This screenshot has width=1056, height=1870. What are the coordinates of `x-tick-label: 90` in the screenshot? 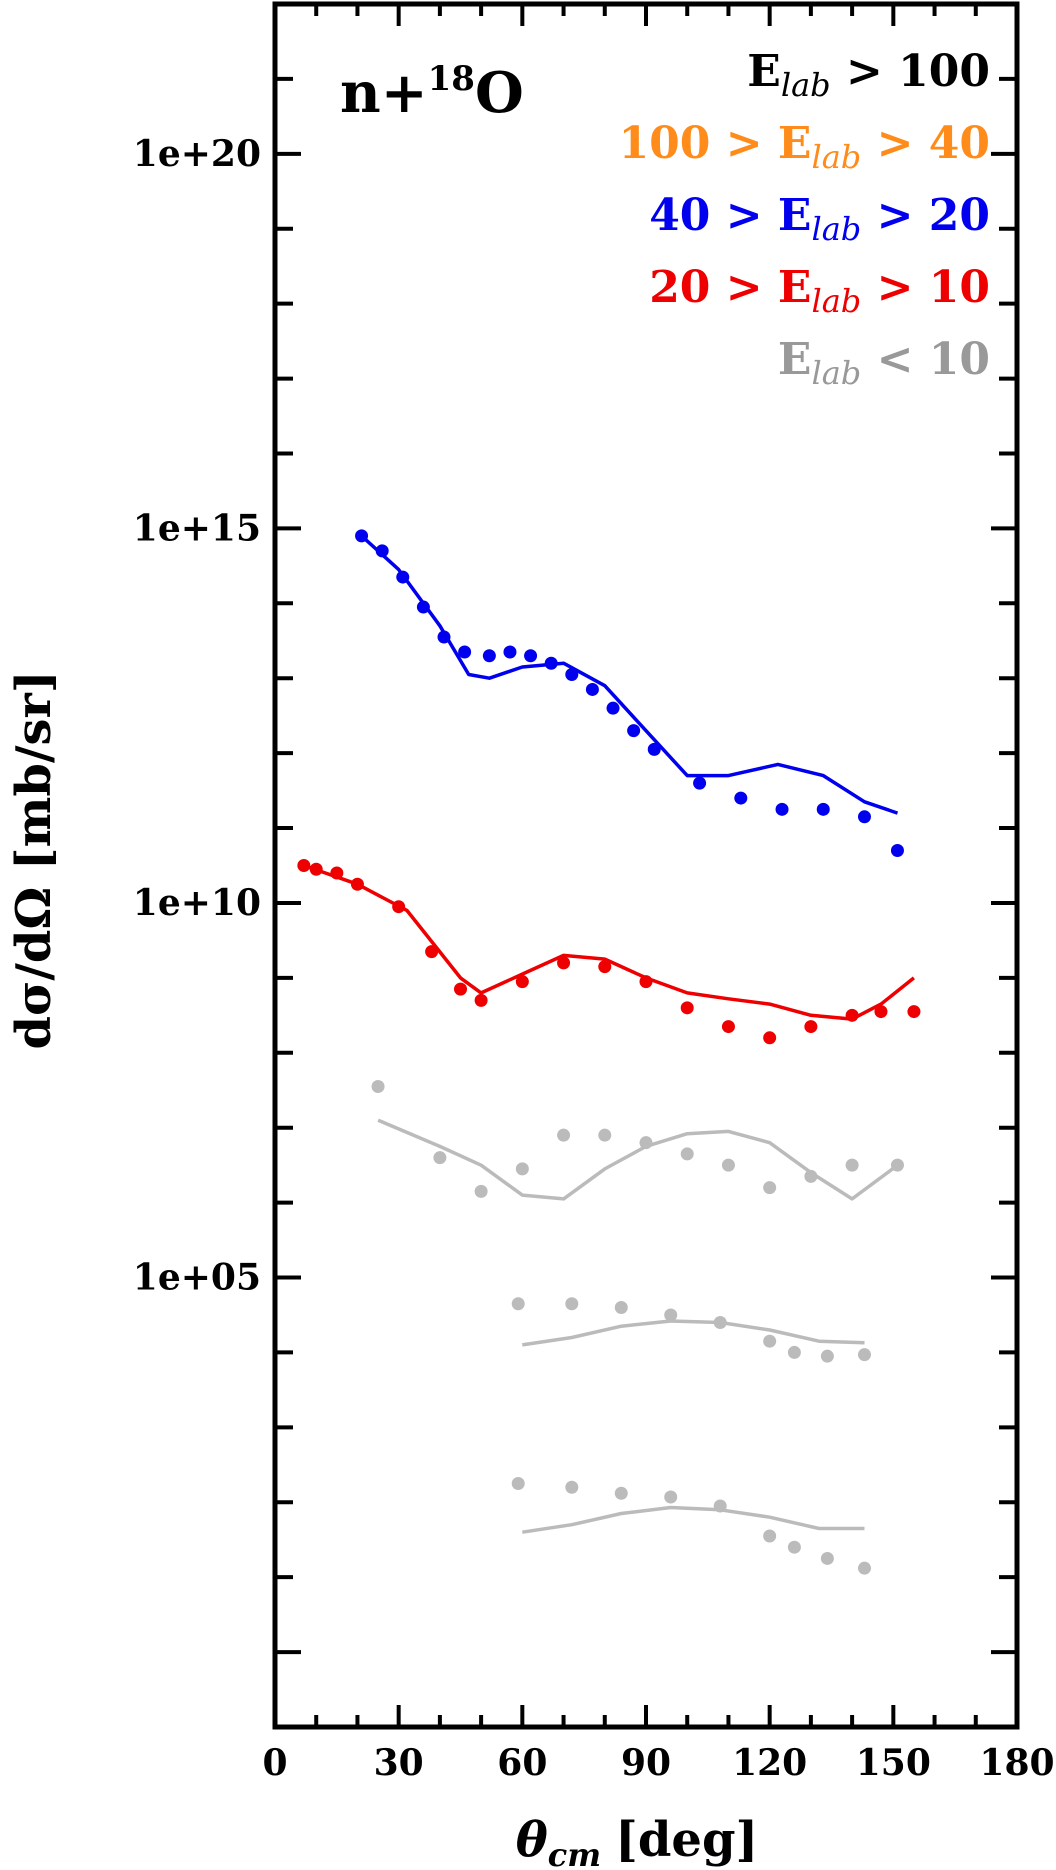 It's located at (646, 1763).